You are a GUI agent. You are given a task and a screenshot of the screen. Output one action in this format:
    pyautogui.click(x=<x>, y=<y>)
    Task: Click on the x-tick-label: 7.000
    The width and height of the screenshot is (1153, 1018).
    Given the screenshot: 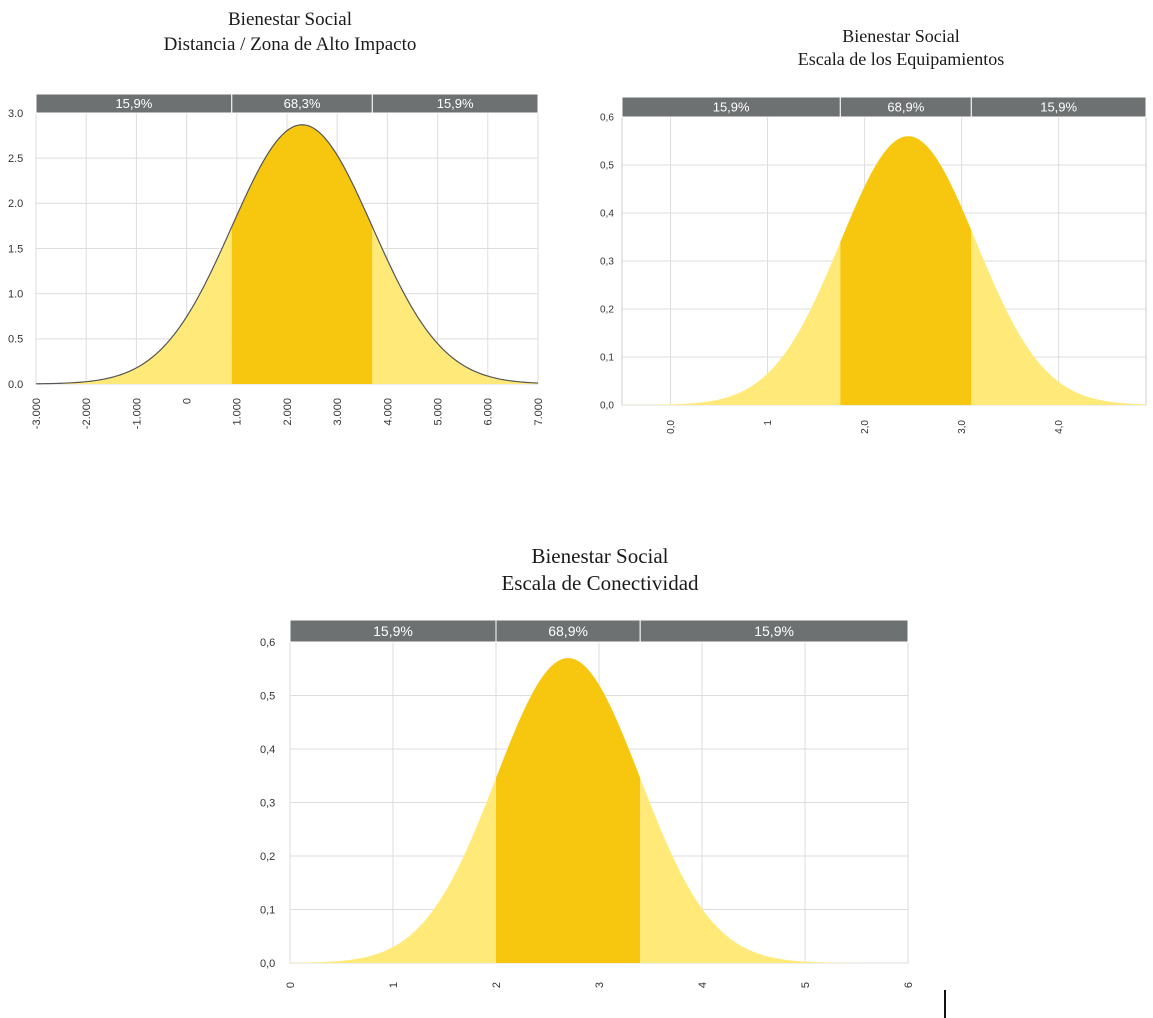 What is the action you would take?
    pyautogui.click(x=539, y=412)
    